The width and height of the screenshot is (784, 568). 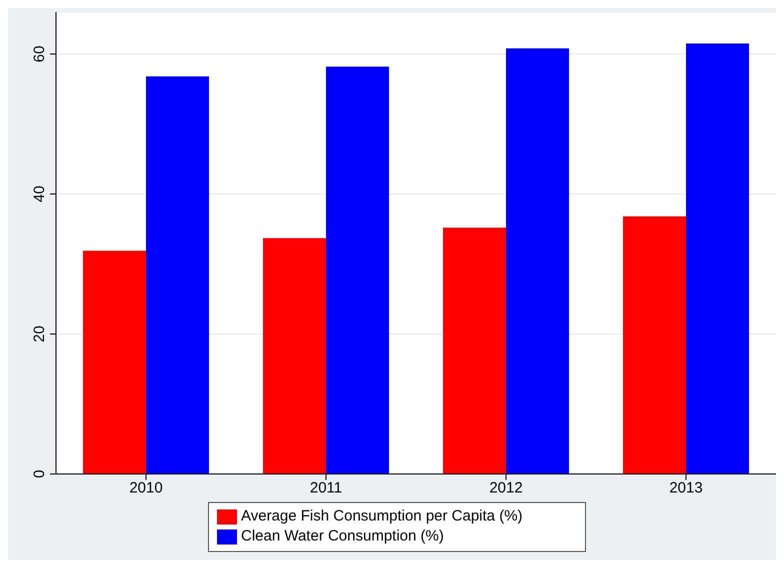 What do you see at coordinates (342, 536) in the screenshot?
I see `legend-label: Clean Water Consumption (%)` at bounding box center [342, 536].